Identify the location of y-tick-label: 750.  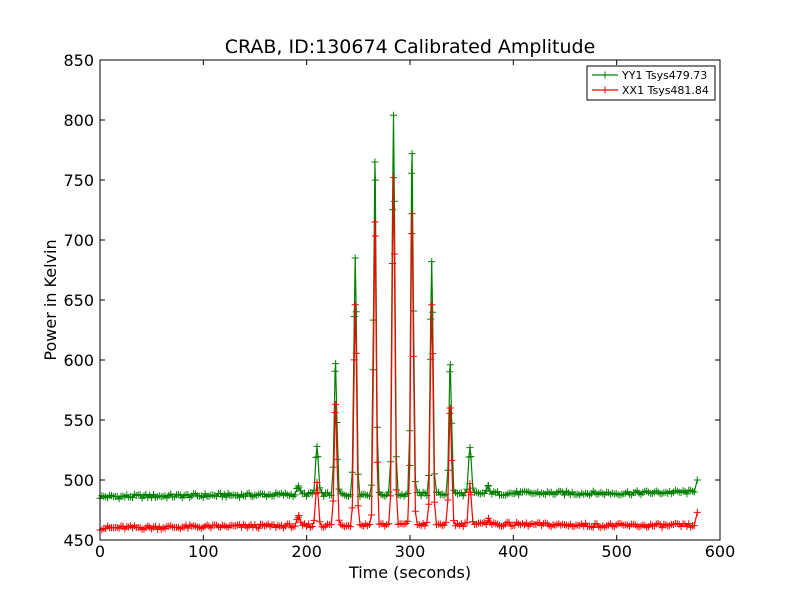
(78, 180).